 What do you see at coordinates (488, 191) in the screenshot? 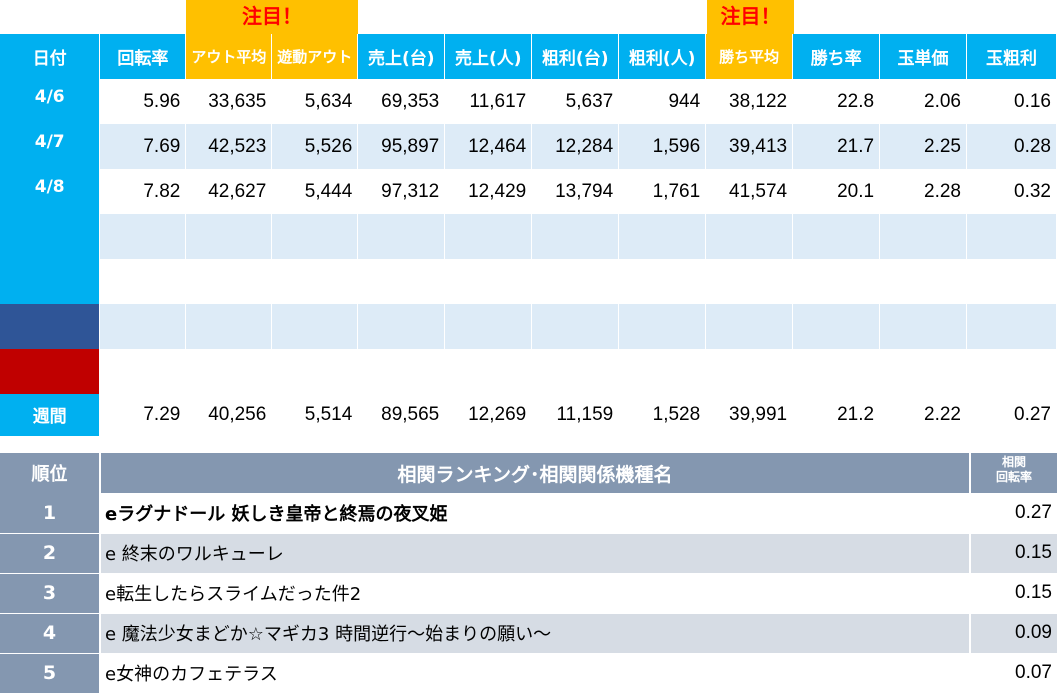
I see `stats-cell: 12,429` at bounding box center [488, 191].